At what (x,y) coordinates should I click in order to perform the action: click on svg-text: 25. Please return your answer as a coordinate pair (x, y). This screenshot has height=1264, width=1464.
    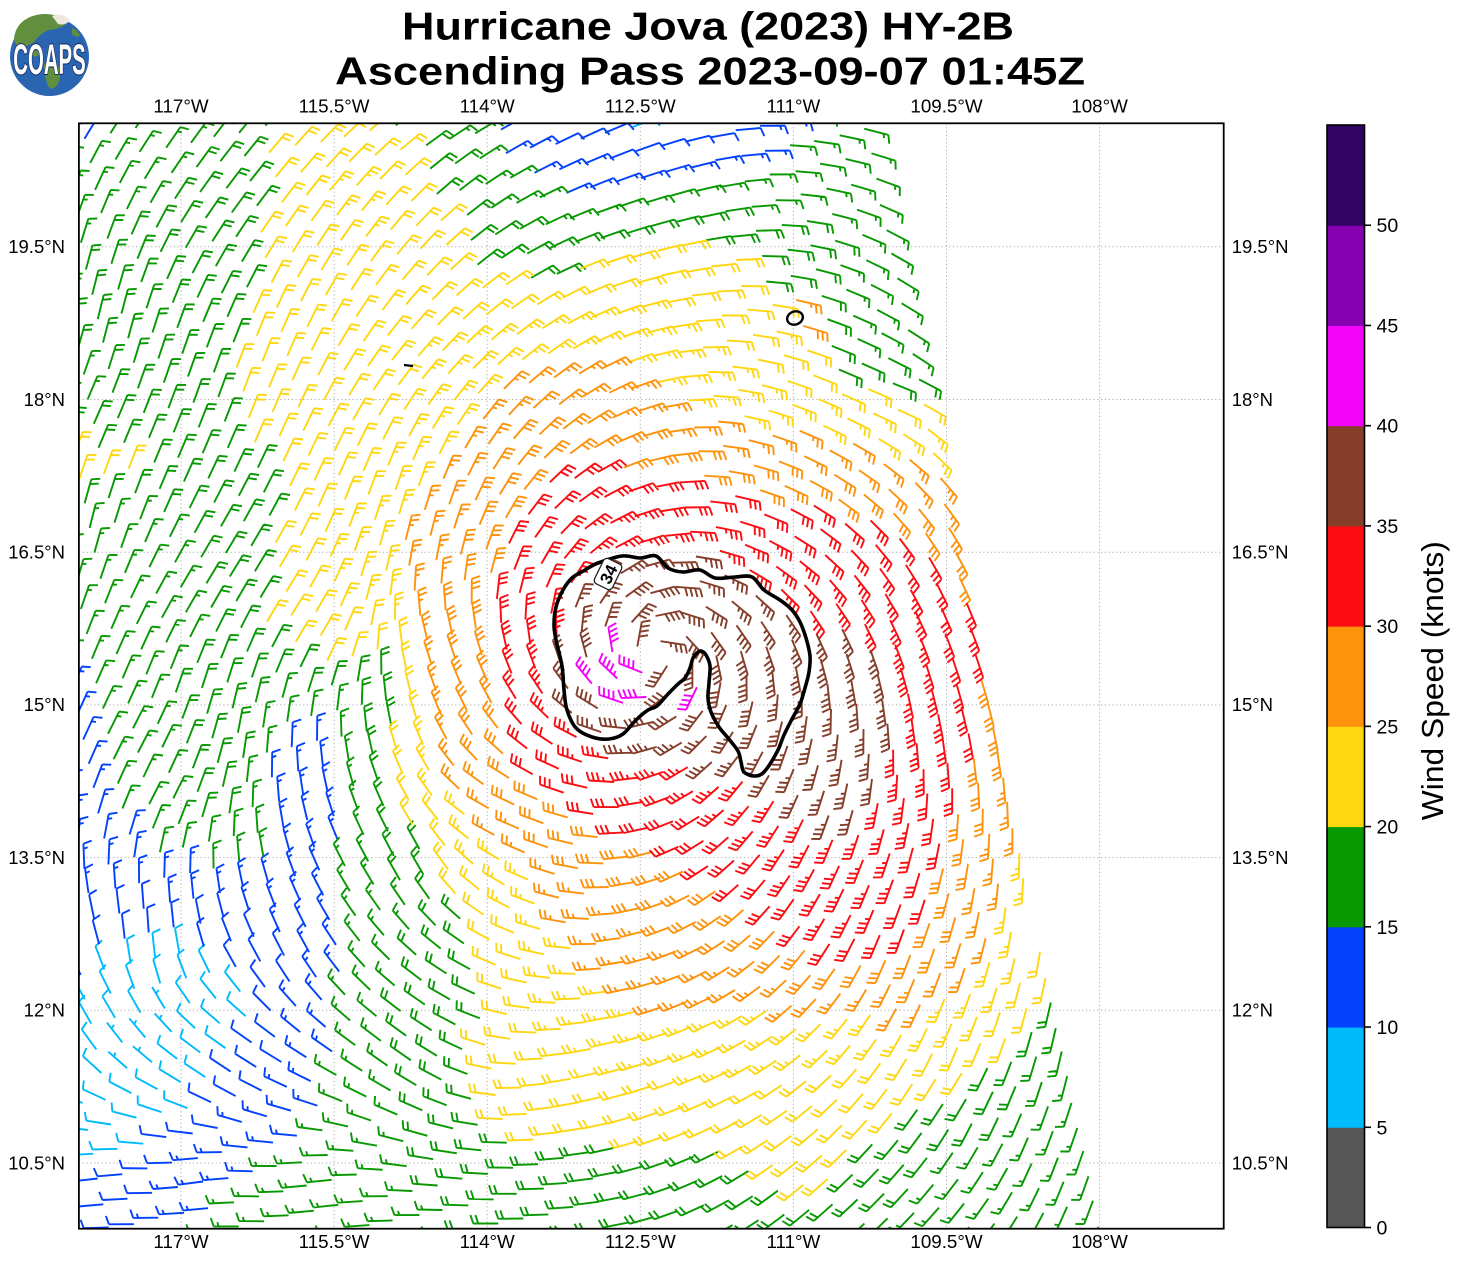
    Looking at the image, I should click on (1388, 727).